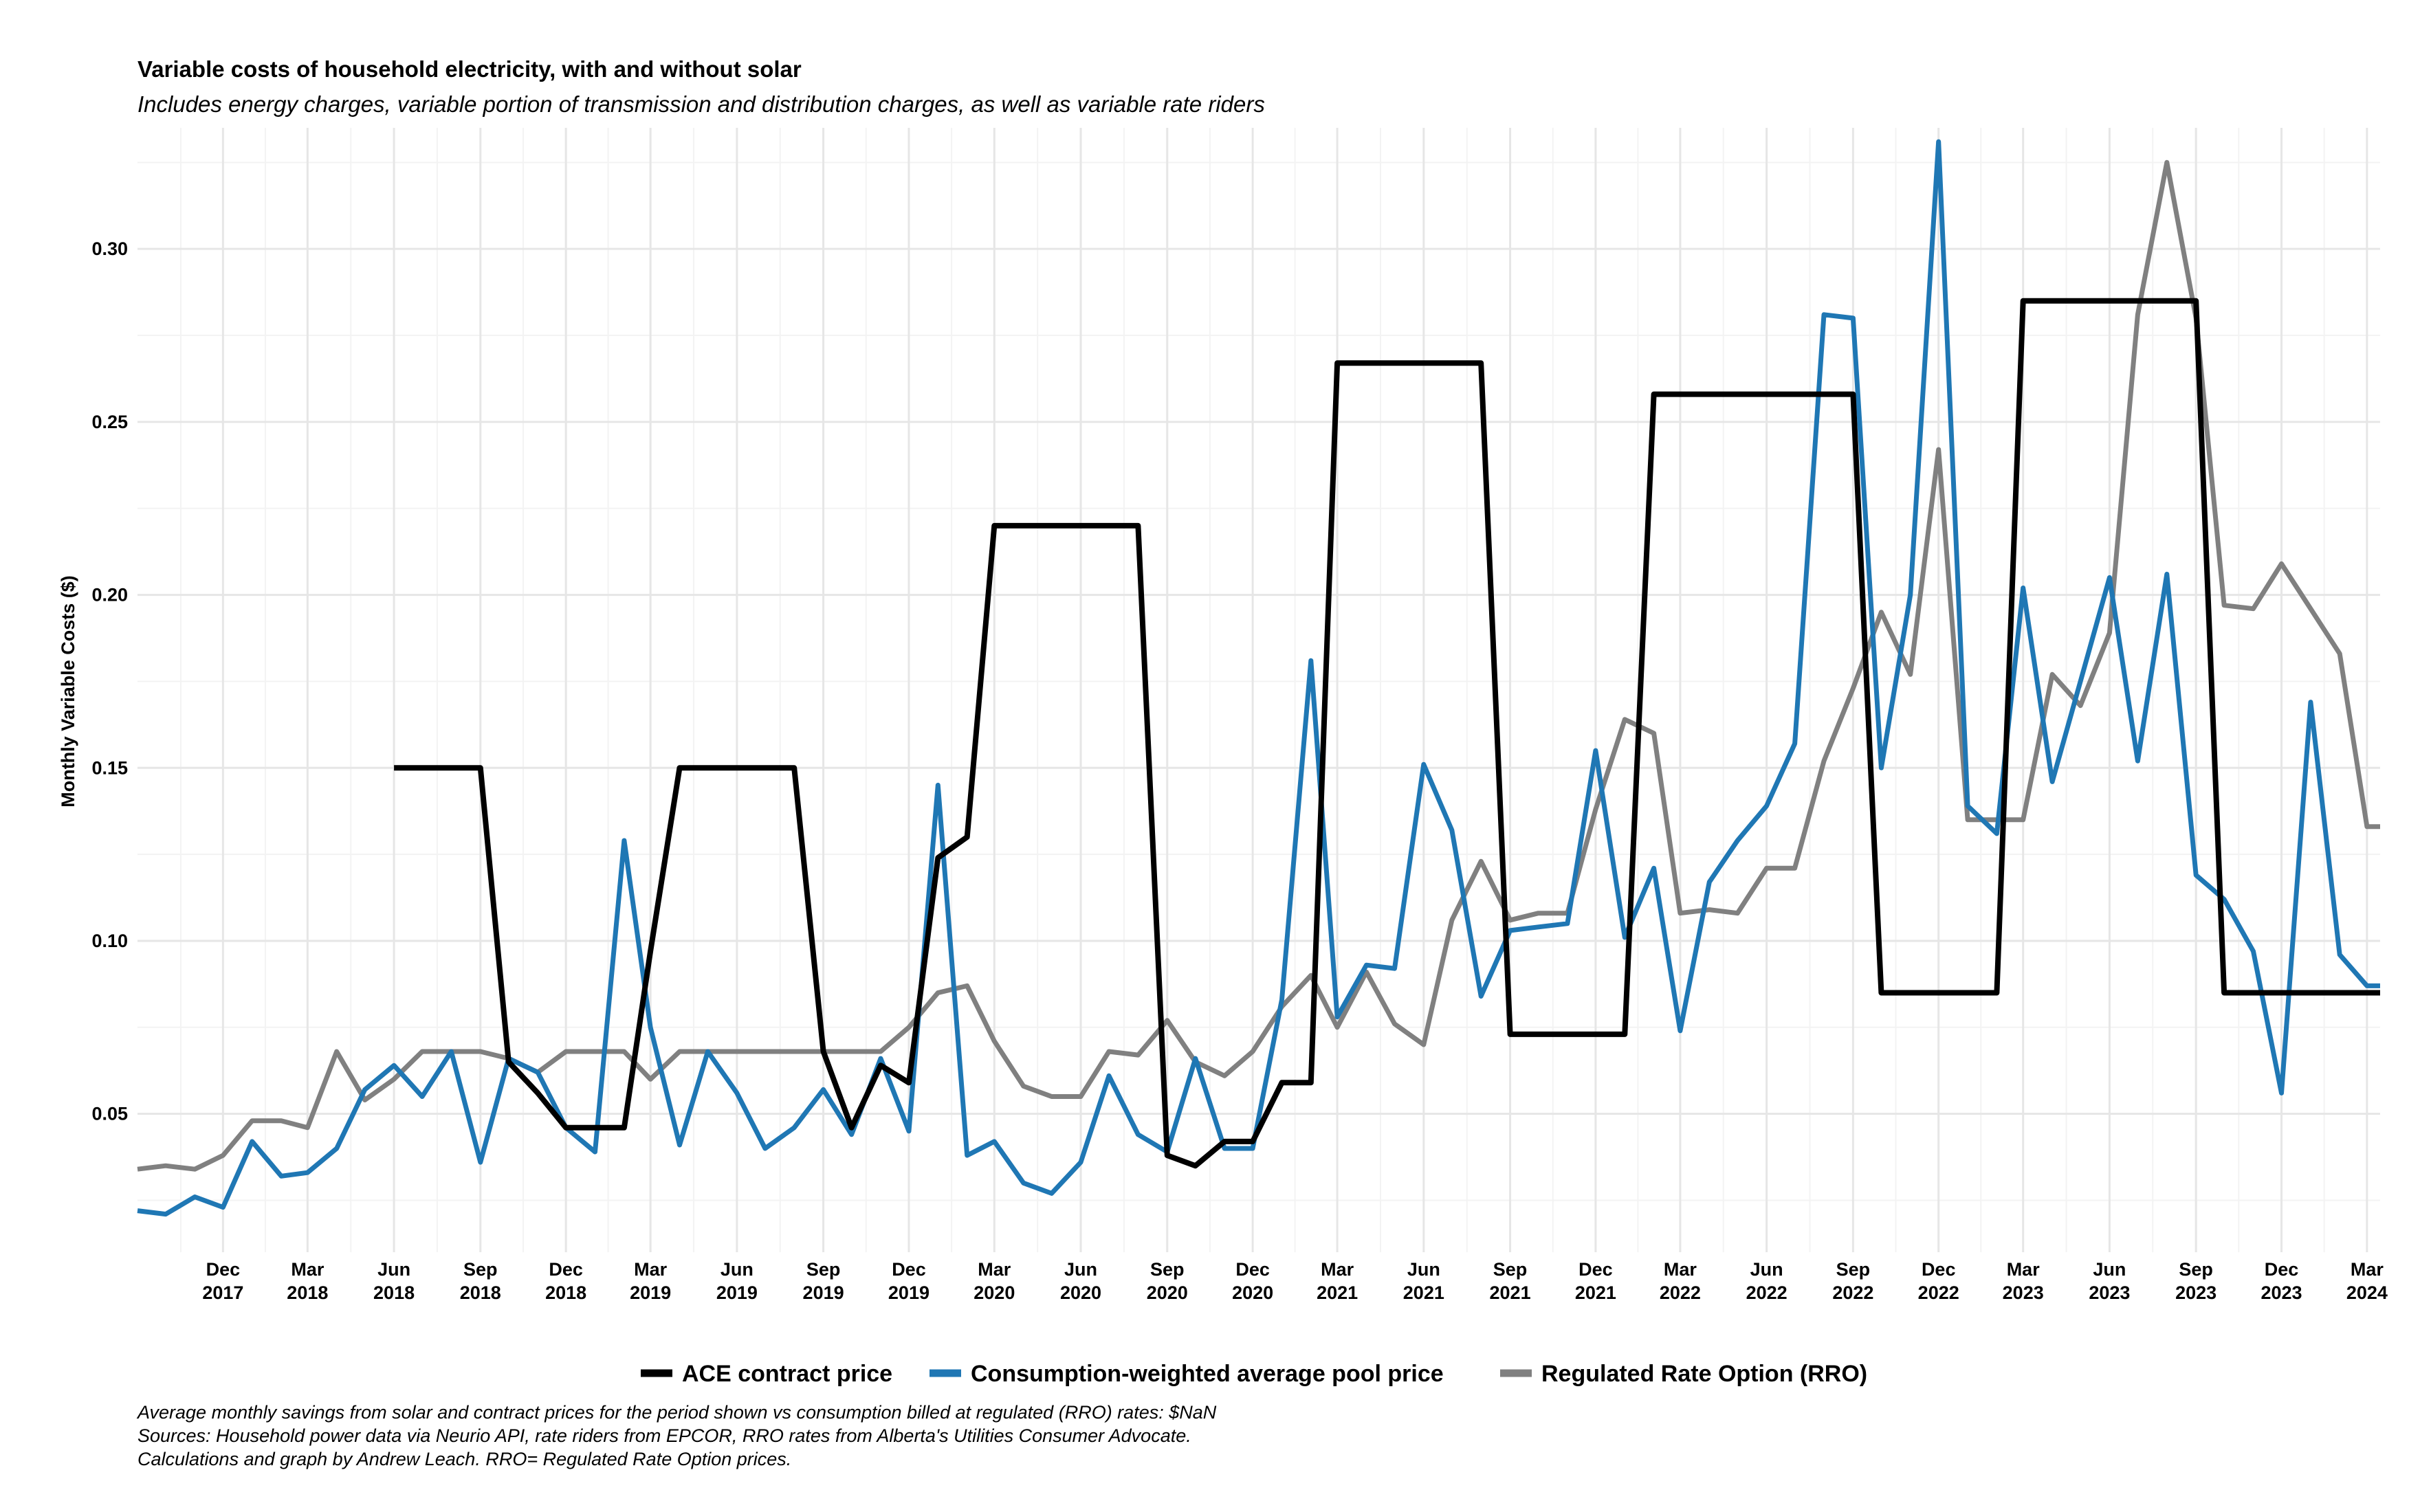 The width and height of the screenshot is (2420, 1512). Describe the element at coordinates (1252, 1281) in the screenshot. I see `x-tick-label: Dec 2020` at that location.